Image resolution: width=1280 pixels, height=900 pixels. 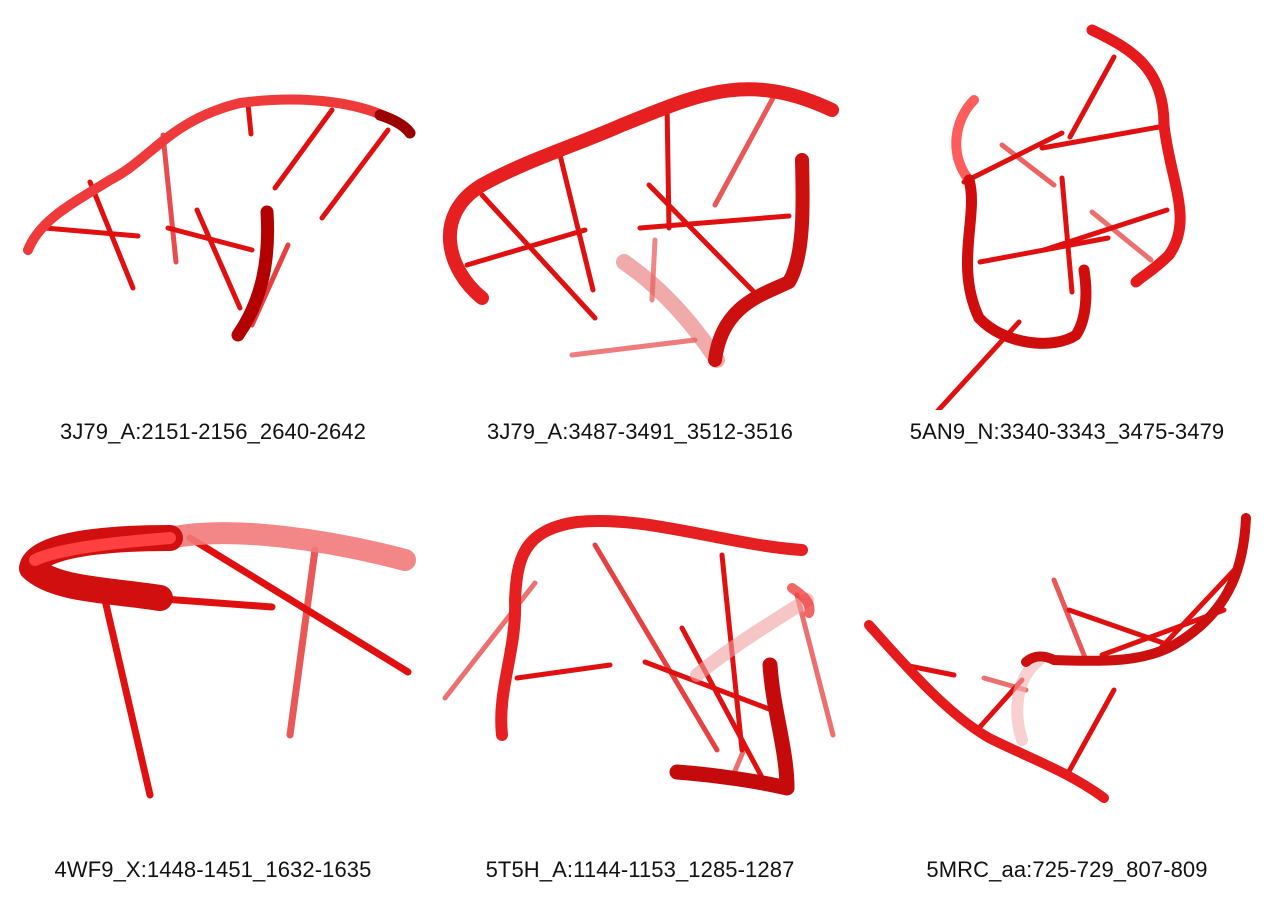 I want to click on structure-caption: 5AN9_N:3340-3343_3475-3479, so click(x=1067, y=431).